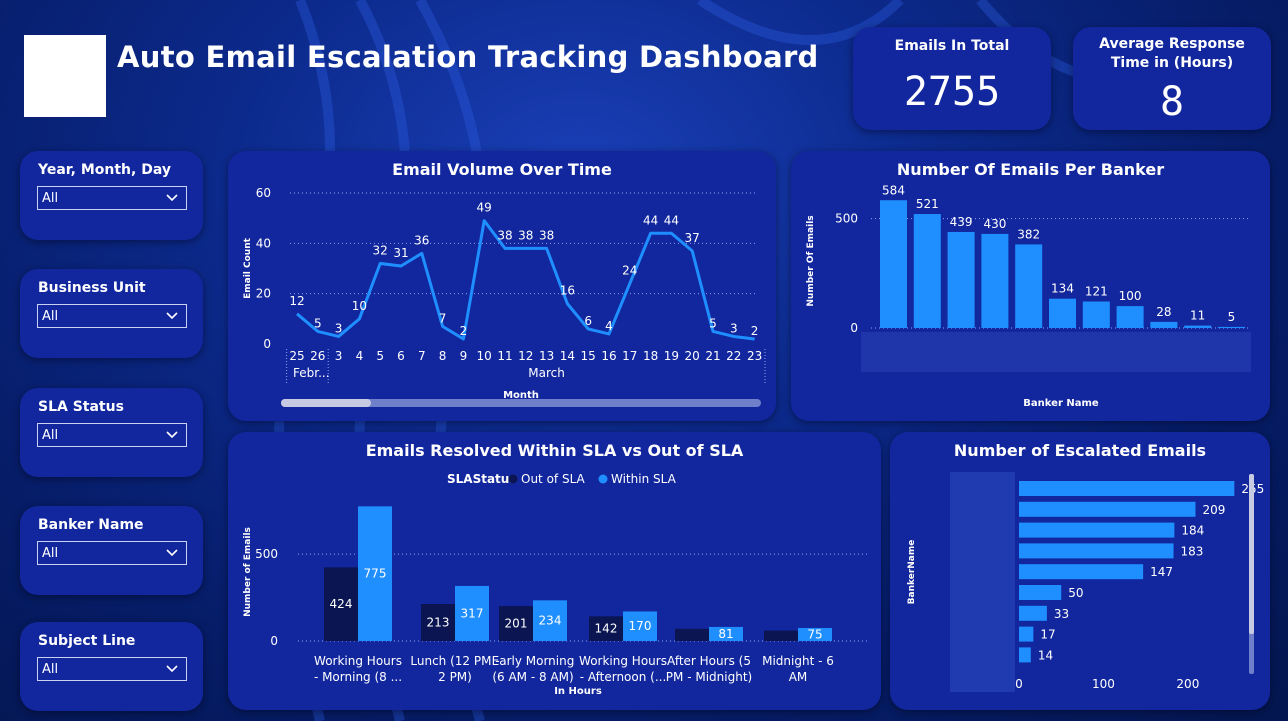 The height and width of the screenshot is (721, 1288). What do you see at coordinates (112, 435) in the screenshot?
I see `sla-status-dropdown: All` at bounding box center [112, 435].